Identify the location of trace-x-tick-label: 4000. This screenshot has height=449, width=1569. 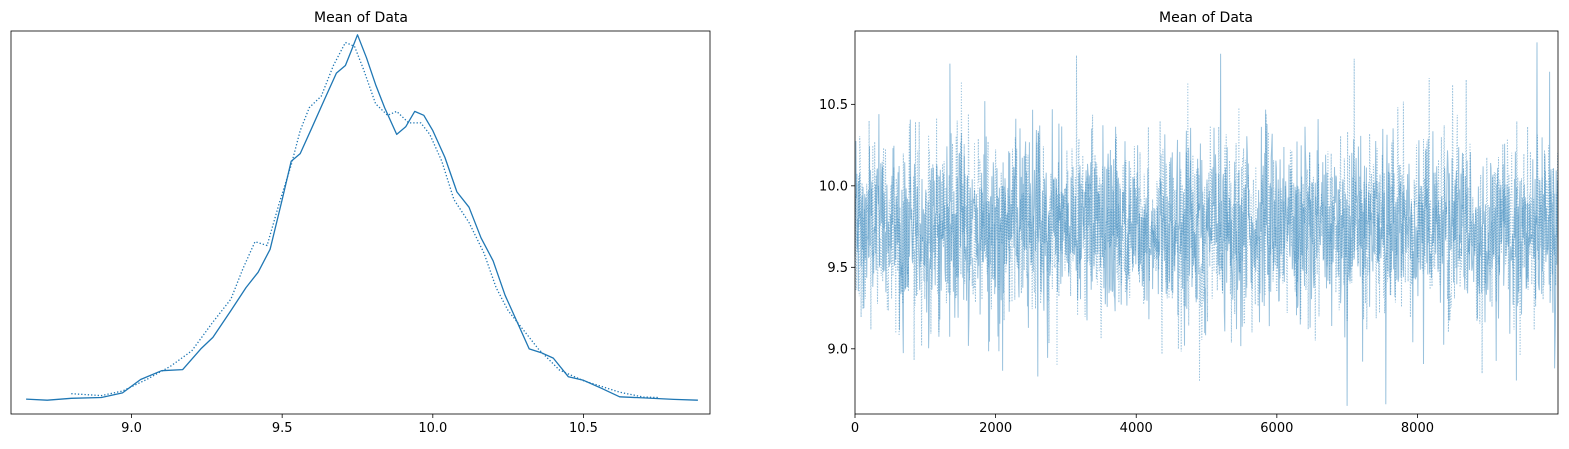
(1136, 428).